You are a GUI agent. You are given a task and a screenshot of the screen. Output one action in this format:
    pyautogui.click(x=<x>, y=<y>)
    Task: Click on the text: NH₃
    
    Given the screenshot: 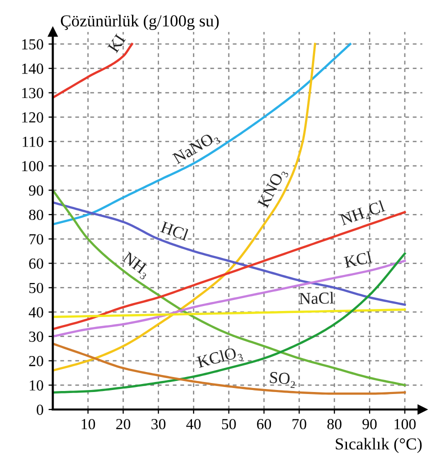 What is the action you would take?
    pyautogui.click(x=136, y=266)
    